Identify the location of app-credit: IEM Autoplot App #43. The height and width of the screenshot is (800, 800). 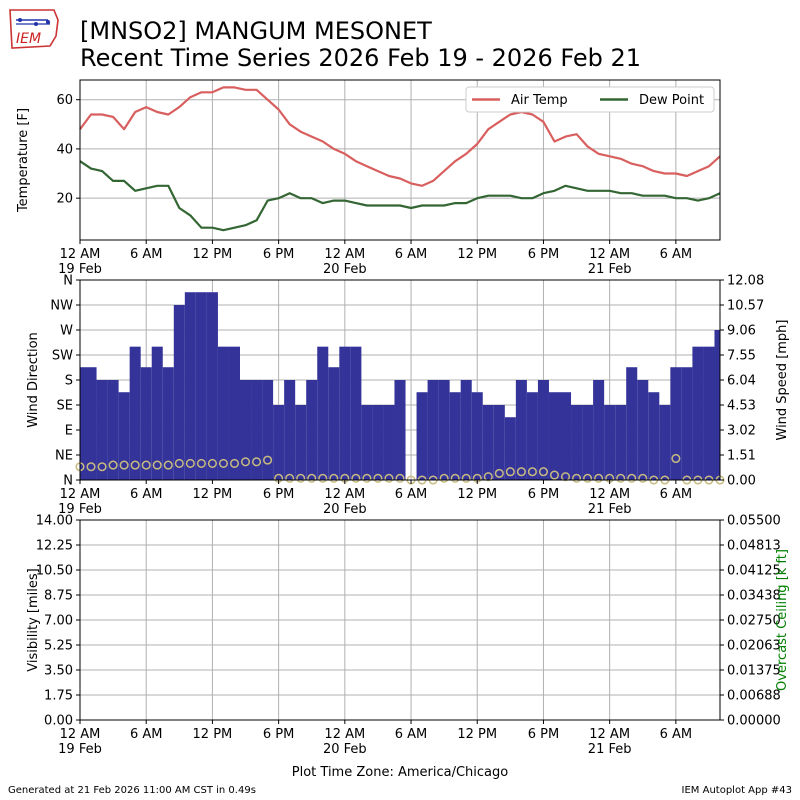
(736, 790).